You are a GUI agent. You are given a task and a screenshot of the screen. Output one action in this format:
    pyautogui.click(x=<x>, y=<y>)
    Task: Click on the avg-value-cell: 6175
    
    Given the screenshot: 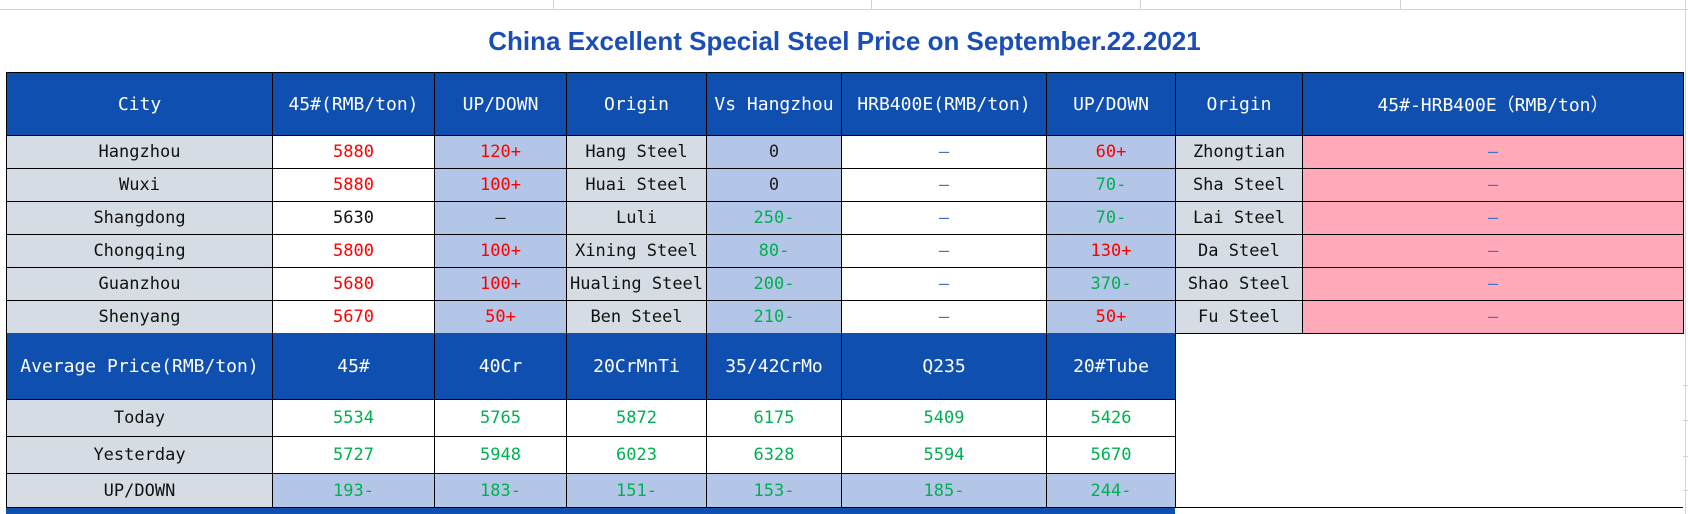 What is the action you would take?
    pyautogui.click(x=774, y=418)
    